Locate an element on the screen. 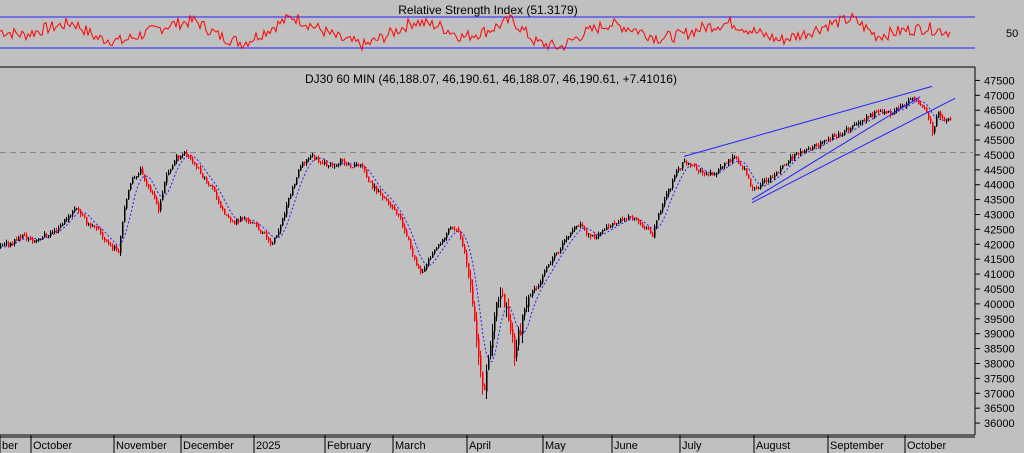  y-tick-label: 43000 is located at coordinates (999, 216).